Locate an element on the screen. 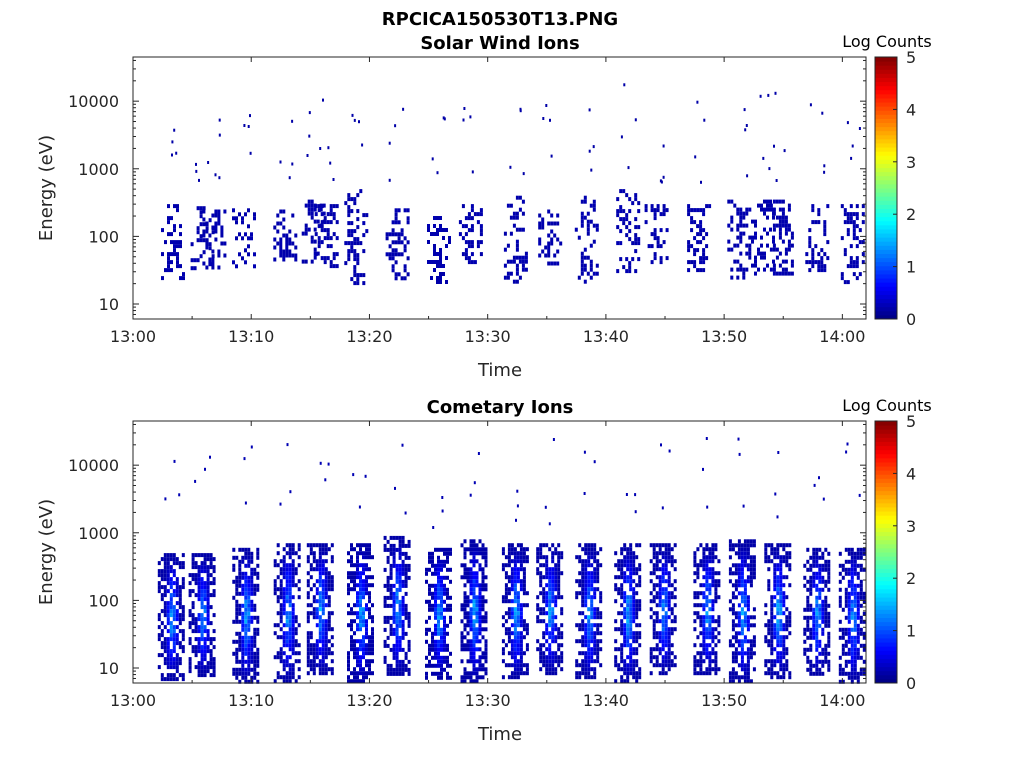 Image resolution: width=1024 pixels, height=768 pixels. x-tick-label: 14:00 is located at coordinates (842, 336).